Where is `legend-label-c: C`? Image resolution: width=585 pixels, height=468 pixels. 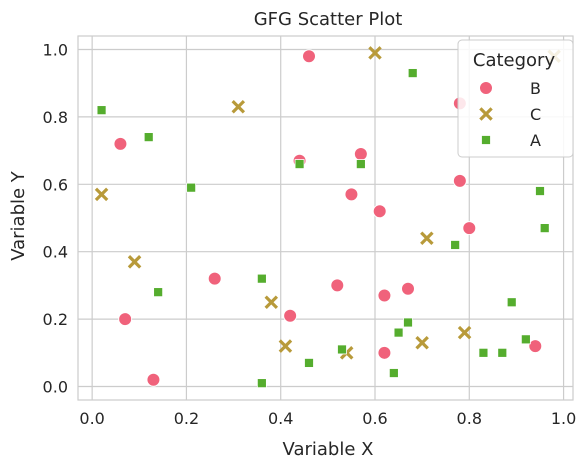 legend-label-c: C is located at coordinates (535, 114).